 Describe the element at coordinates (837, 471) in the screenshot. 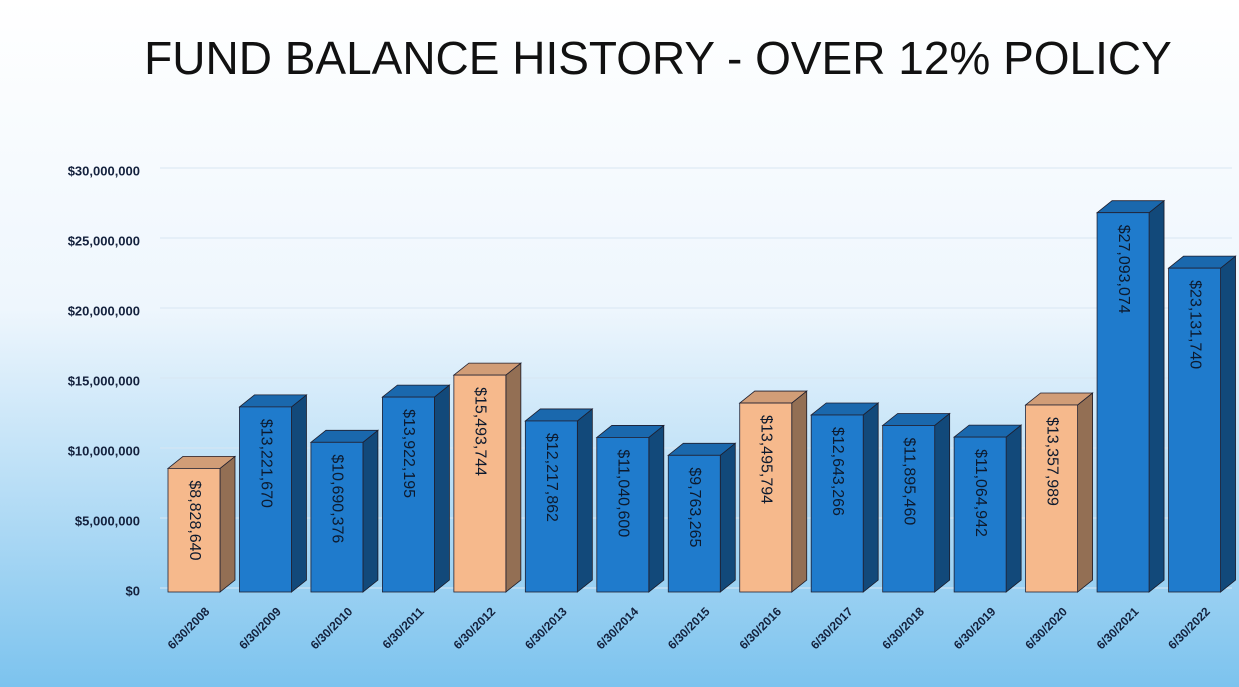

I see `value-label: $12,643,266` at that location.